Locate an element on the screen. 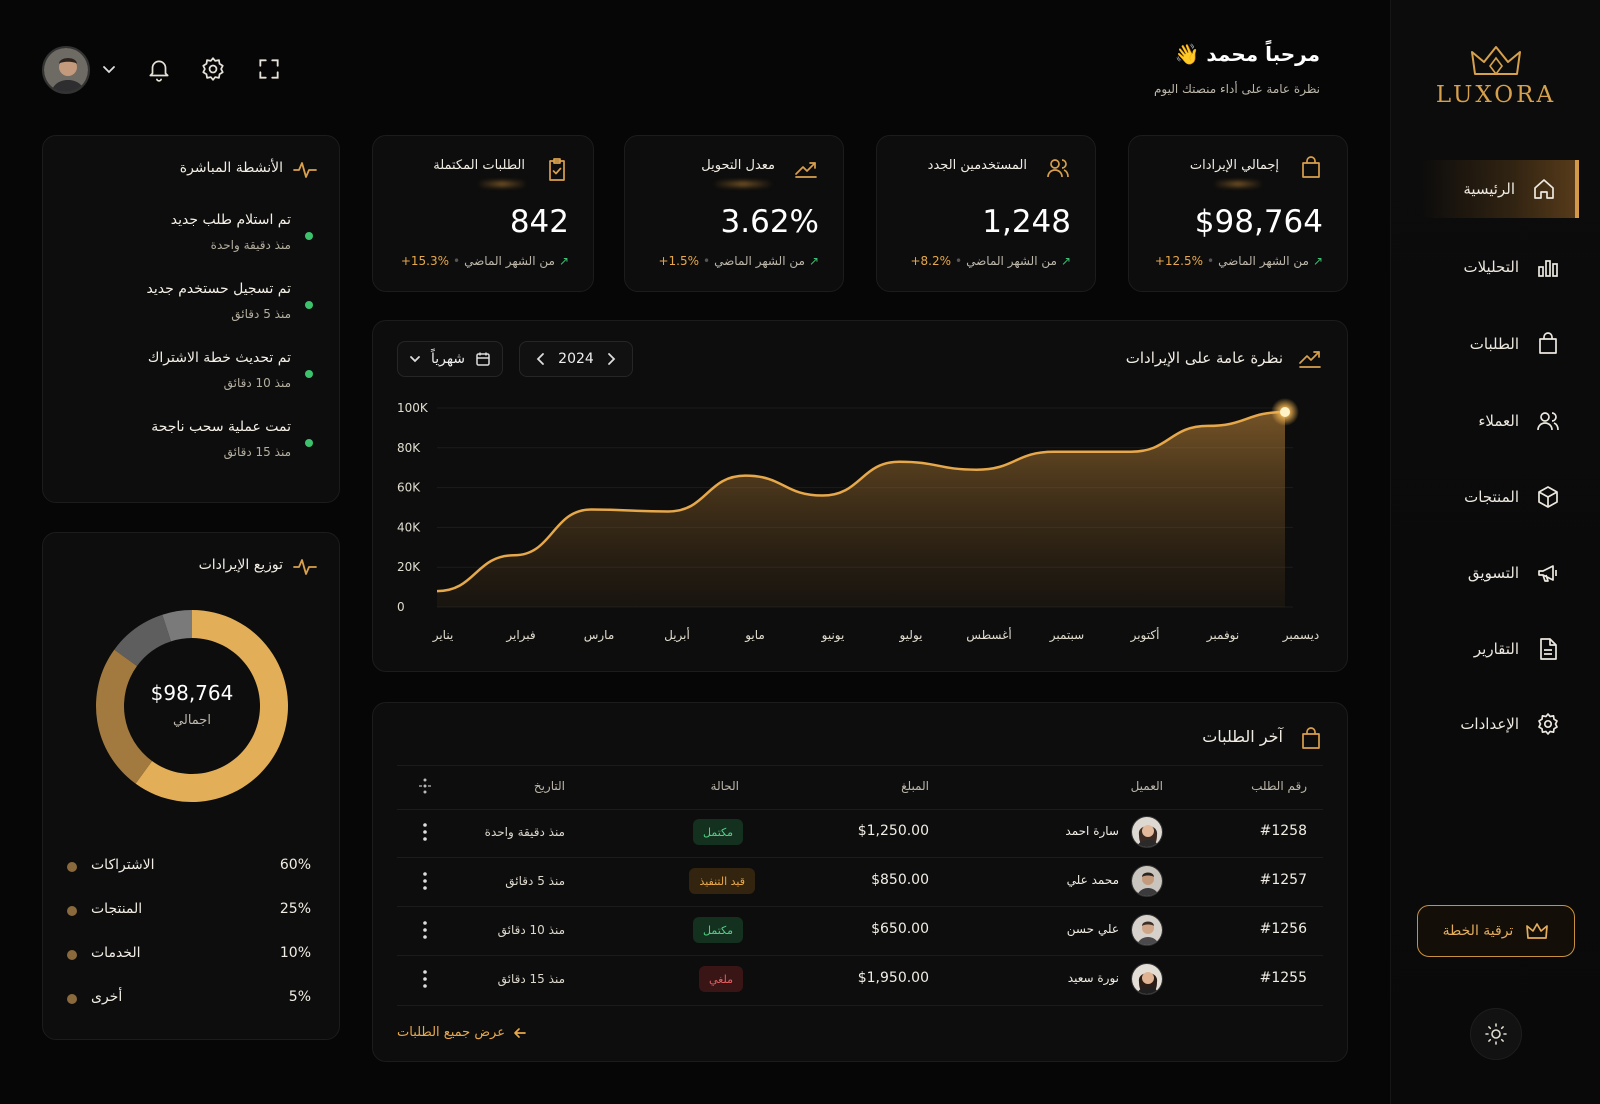  sidebar-item-products: المنتجات is located at coordinates (1499, 497).